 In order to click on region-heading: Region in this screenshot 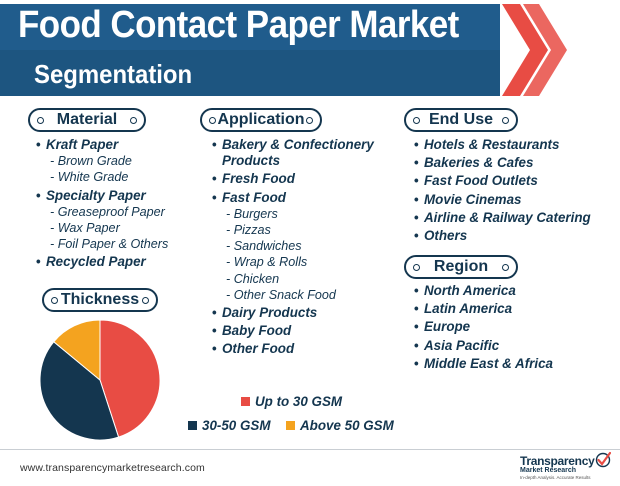, I will do `click(461, 267)`.